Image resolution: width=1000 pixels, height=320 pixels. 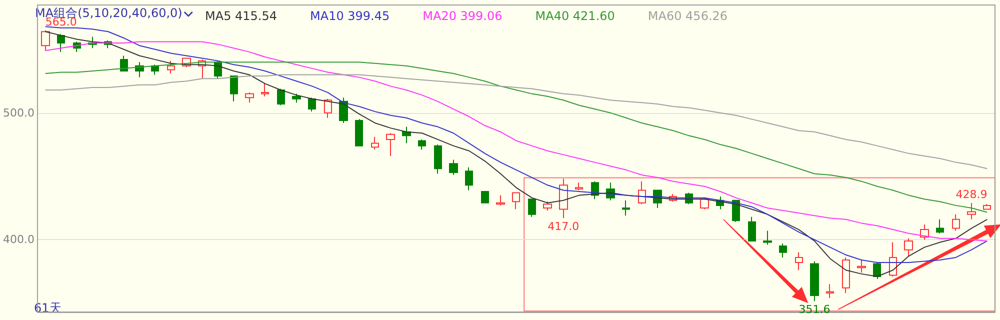 What do you see at coordinates (241, 16) in the screenshot?
I see `text: MA5 415.54` at bounding box center [241, 16].